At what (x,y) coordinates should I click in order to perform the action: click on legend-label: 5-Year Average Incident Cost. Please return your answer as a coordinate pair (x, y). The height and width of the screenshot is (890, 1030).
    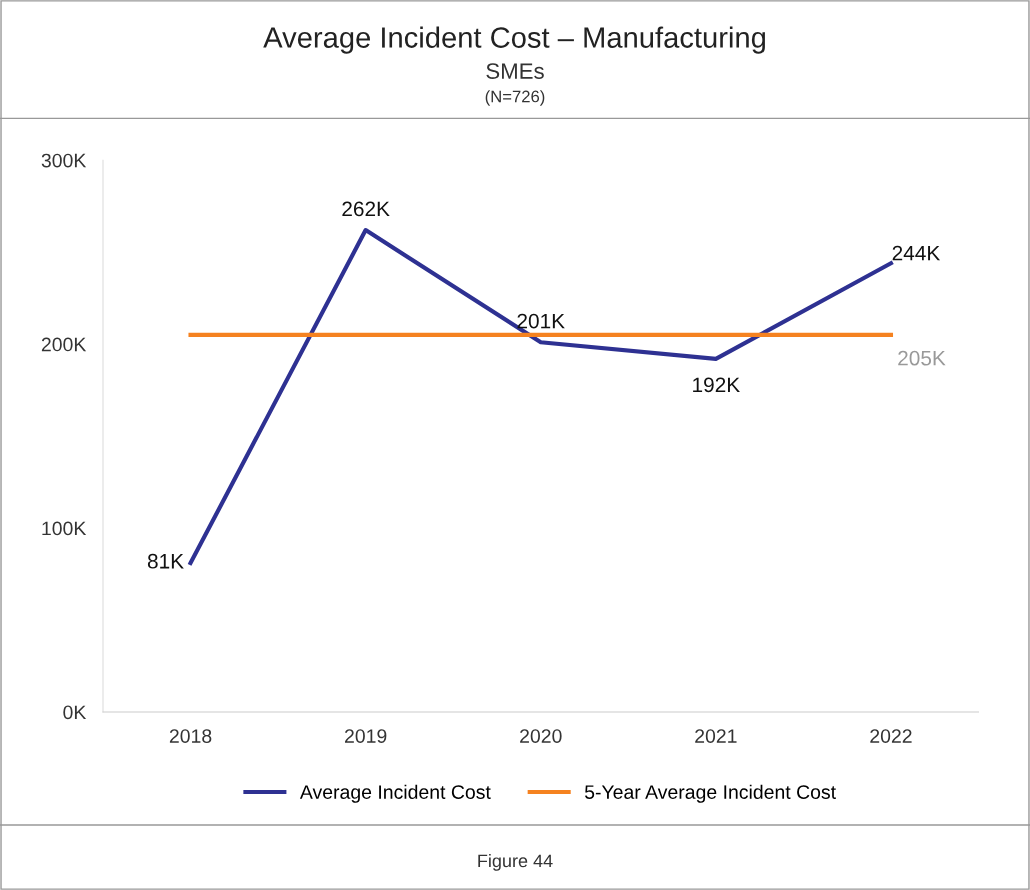
    Looking at the image, I should click on (710, 793).